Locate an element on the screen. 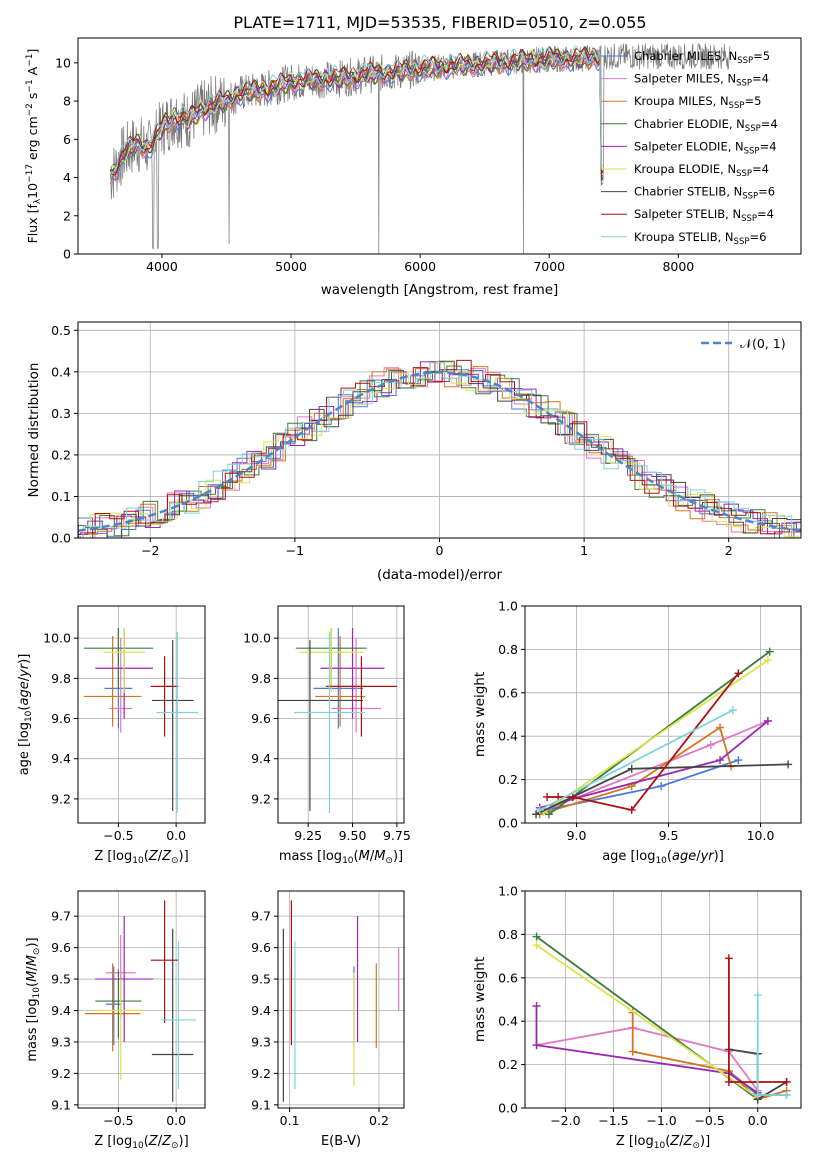  y-tick-label: 1.0 is located at coordinates (508, 606).